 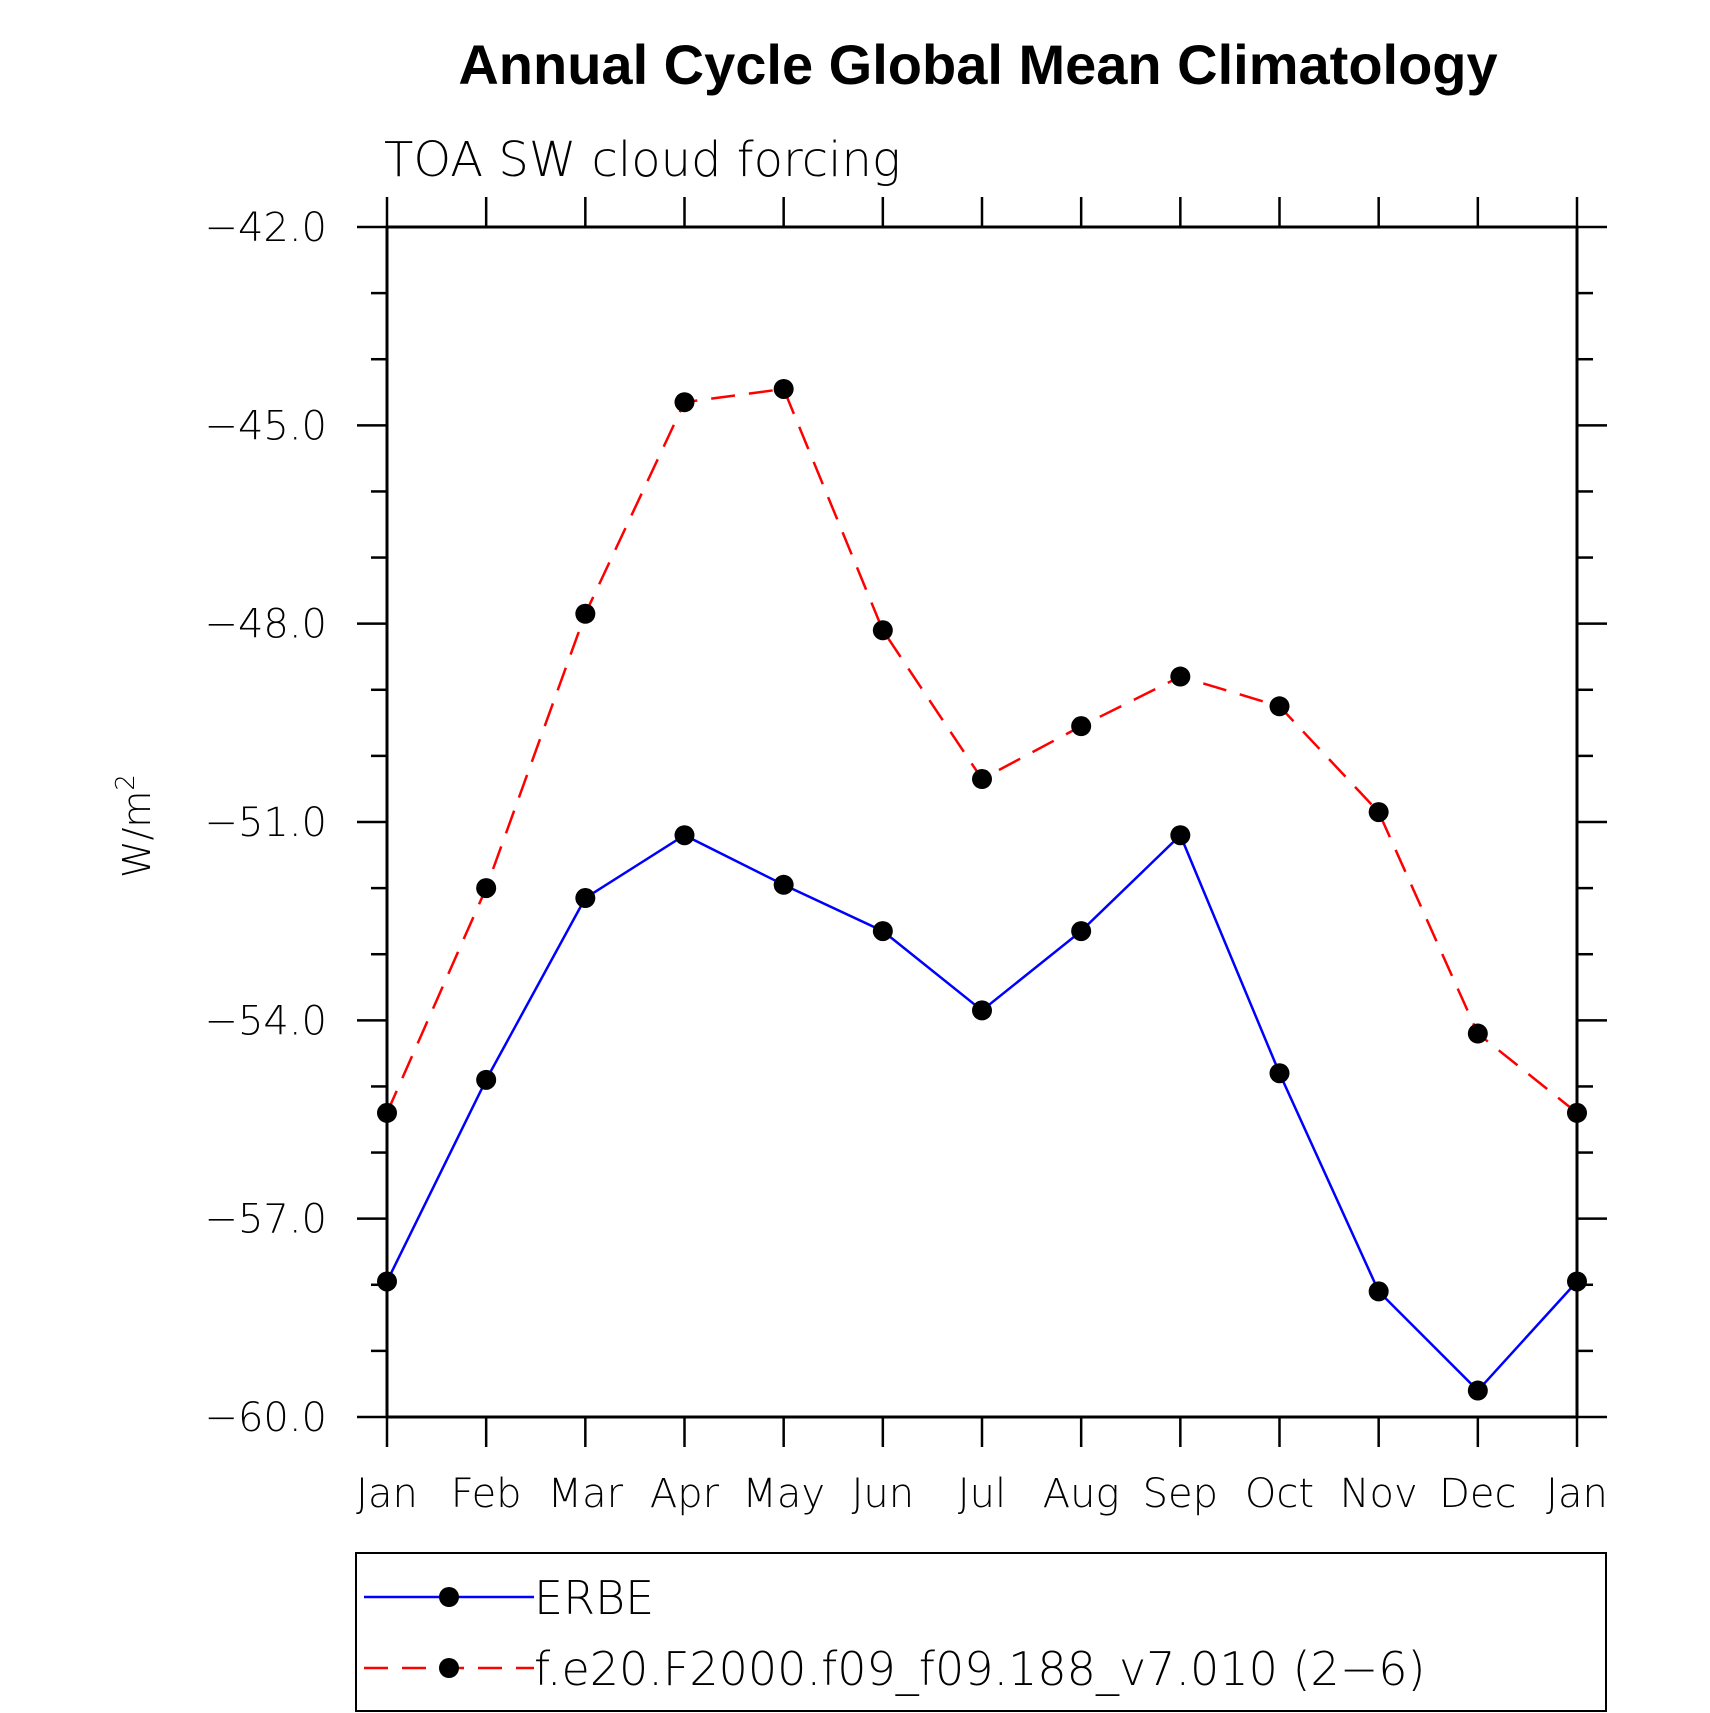 What do you see at coordinates (977, 64) in the screenshot?
I see `chart-title: Annual Cycle Global Mean Climatology` at bounding box center [977, 64].